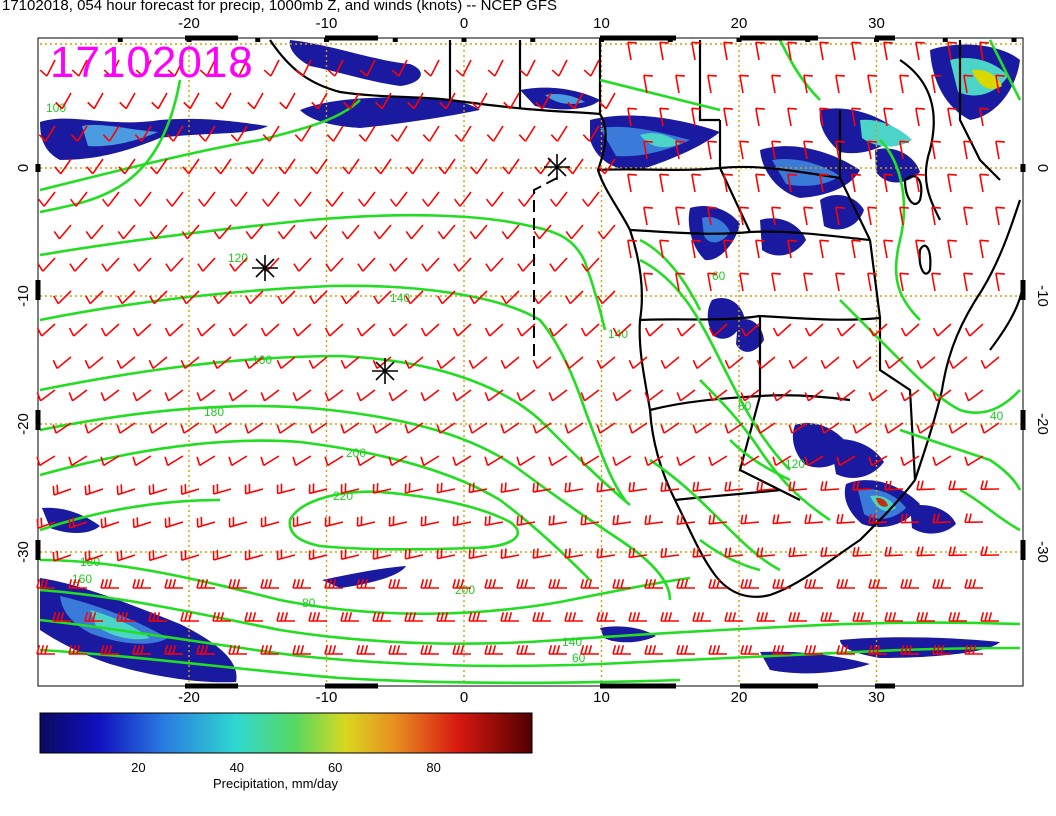 The image size is (1056, 816). What do you see at coordinates (138, 767) in the screenshot?
I see `colorbar-tick-label: 20` at bounding box center [138, 767].